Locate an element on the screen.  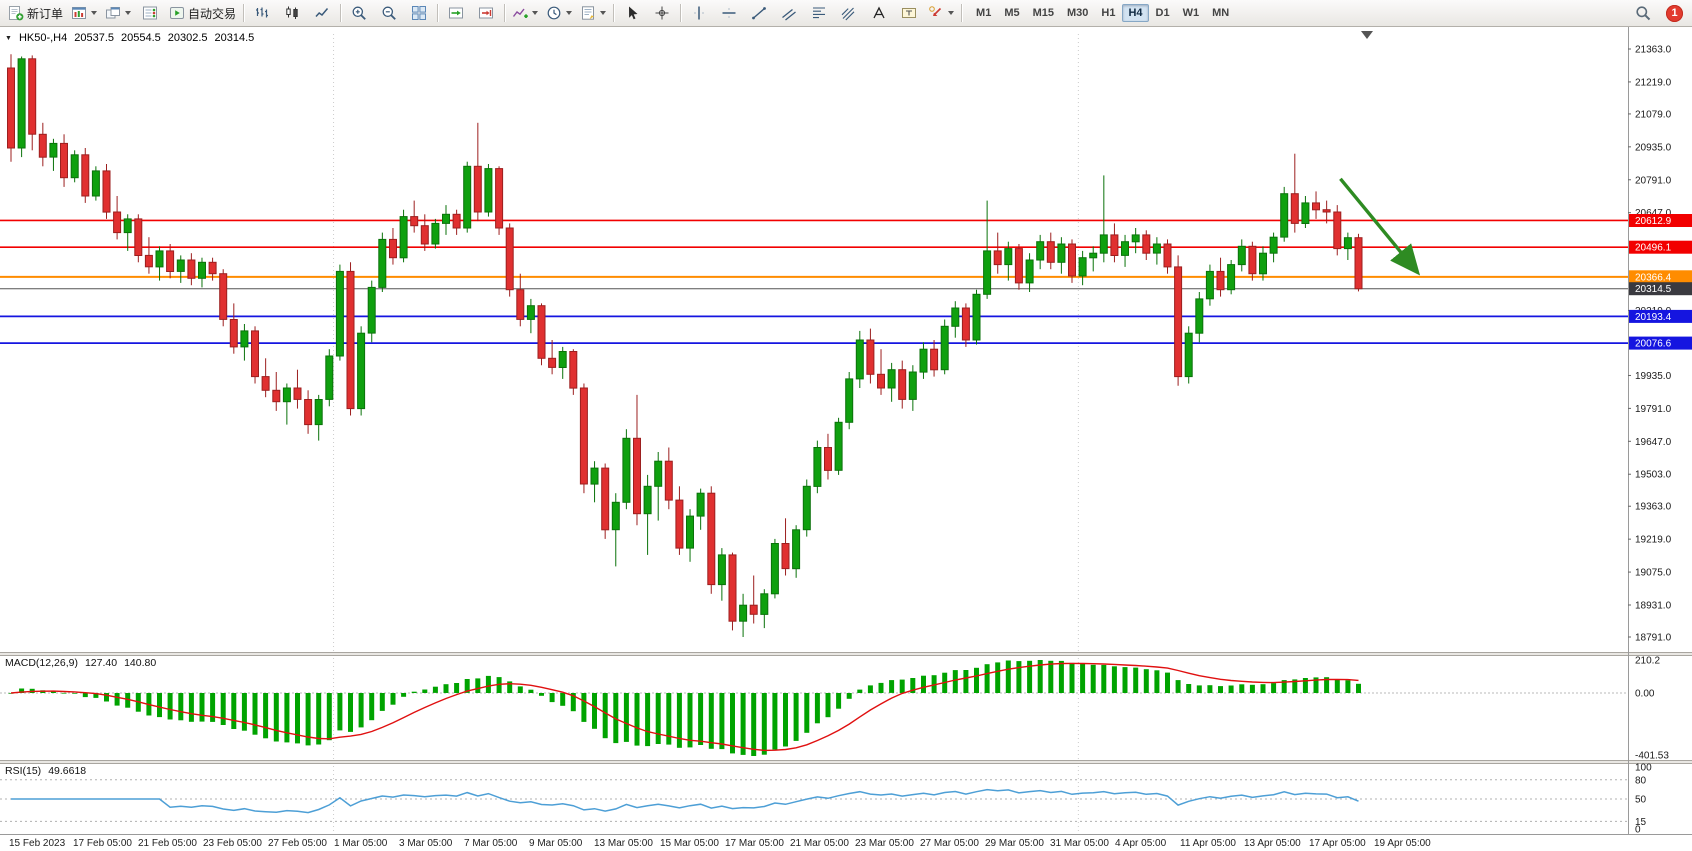
new-order-button: 新订单 is located at coordinates (35, 13).